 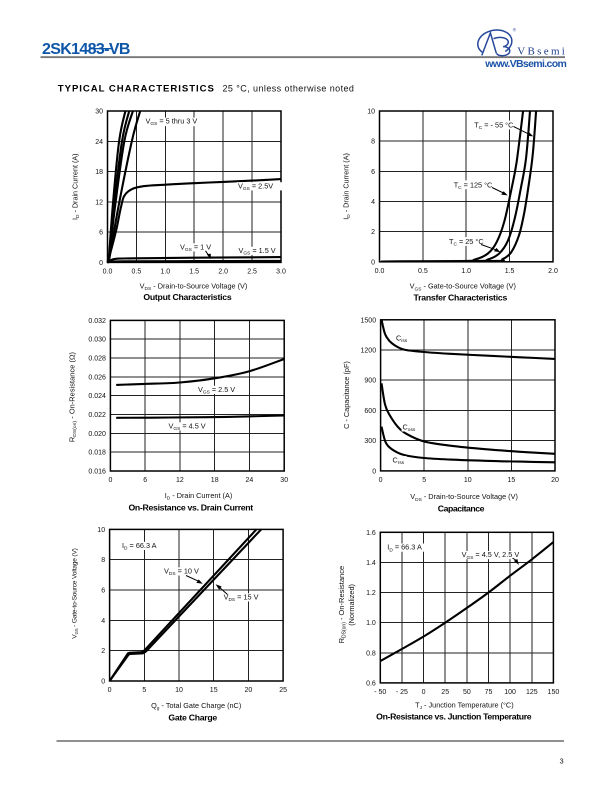 What do you see at coordinates (464, 706) in the screenshot?
I see `svg-text: TJ - Junction Temperature (°C)` at bounding box center [464, 706].